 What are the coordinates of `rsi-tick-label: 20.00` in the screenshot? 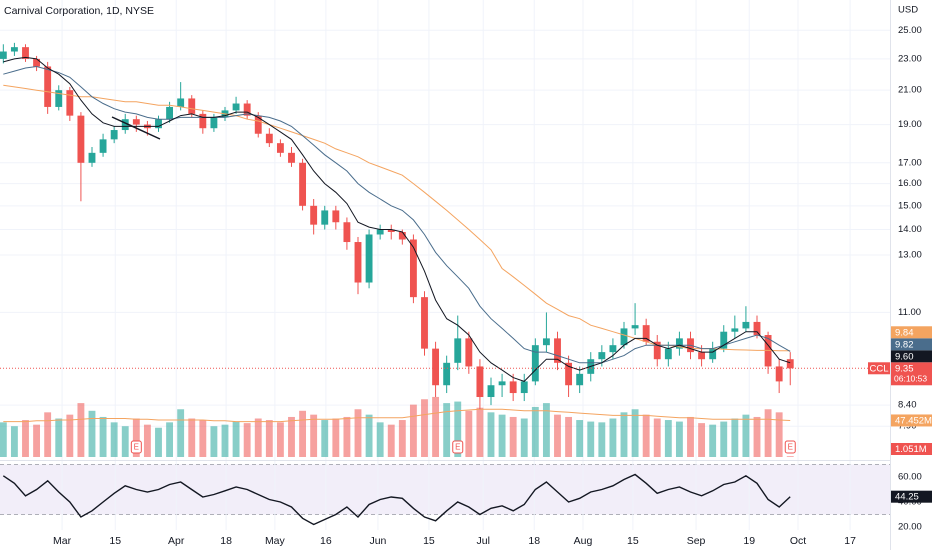 It's located at (910, 527).